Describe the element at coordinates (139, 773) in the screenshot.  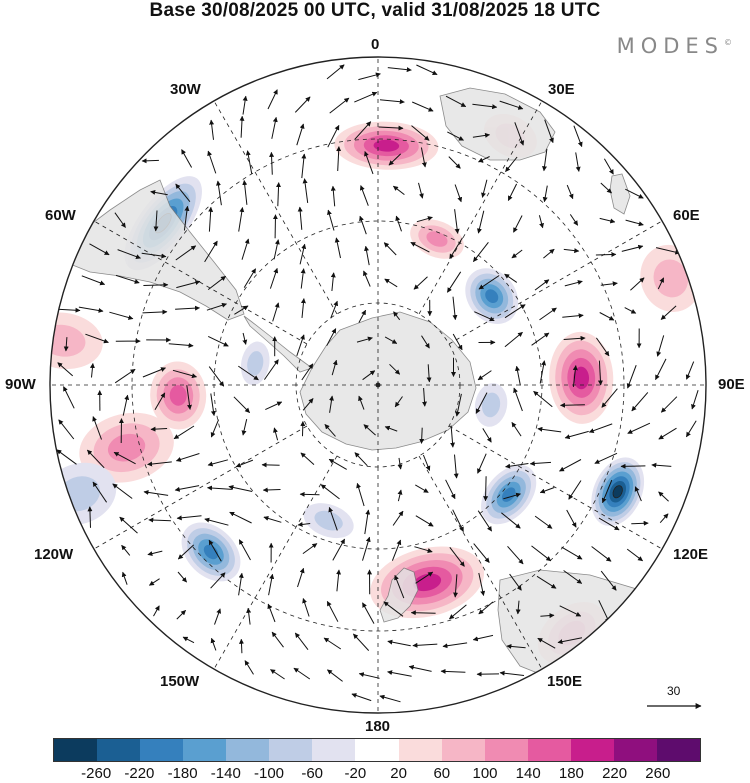
I see `colorbar-tick-label: -220` at that location.